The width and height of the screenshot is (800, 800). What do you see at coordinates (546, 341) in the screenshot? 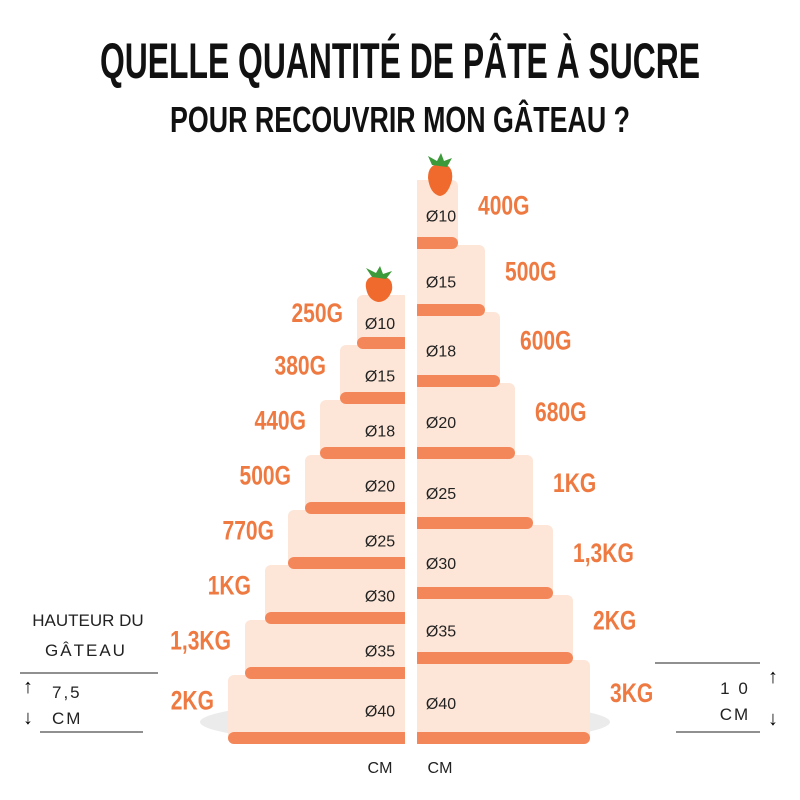
I see `amount: 600G` at bounding box center [546, 341].